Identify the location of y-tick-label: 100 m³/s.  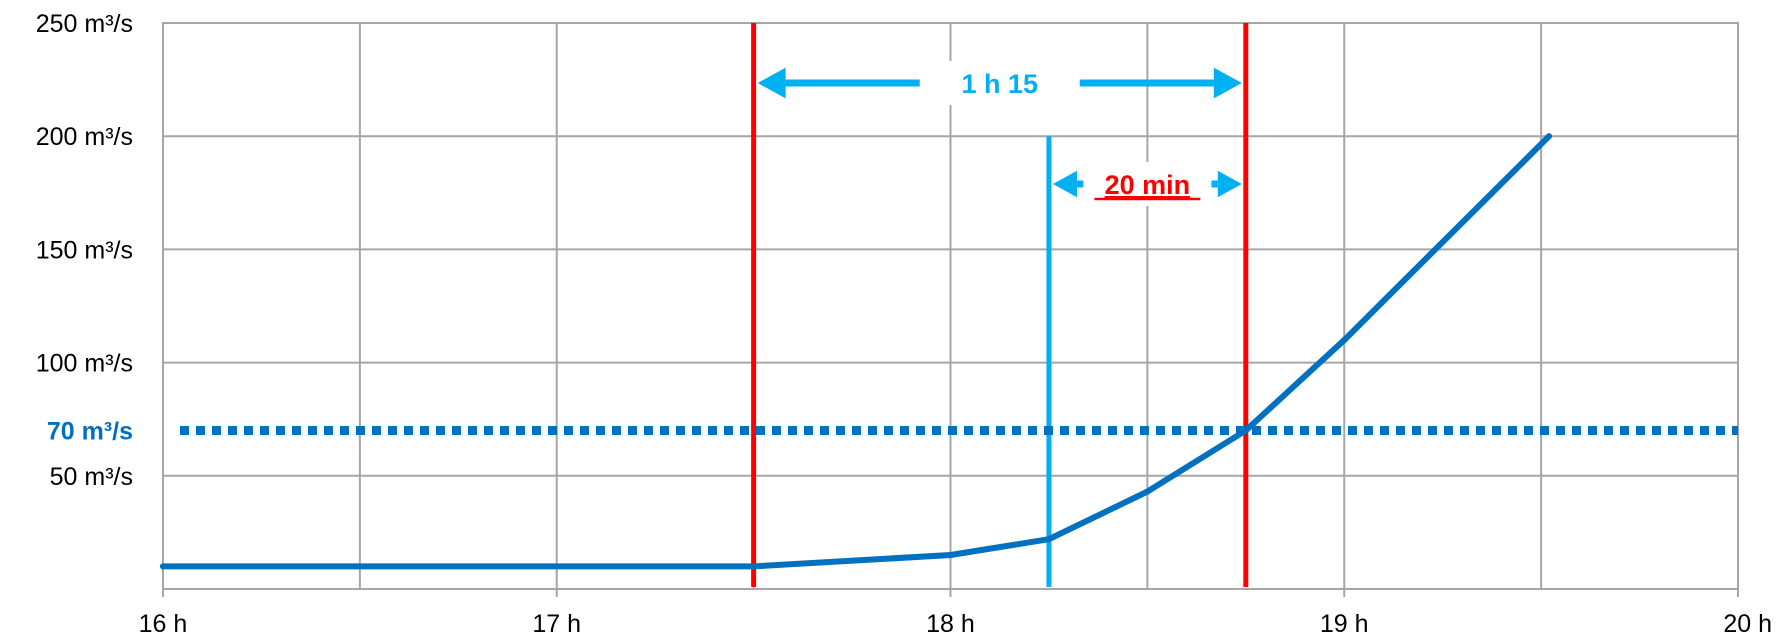
(84, 364).